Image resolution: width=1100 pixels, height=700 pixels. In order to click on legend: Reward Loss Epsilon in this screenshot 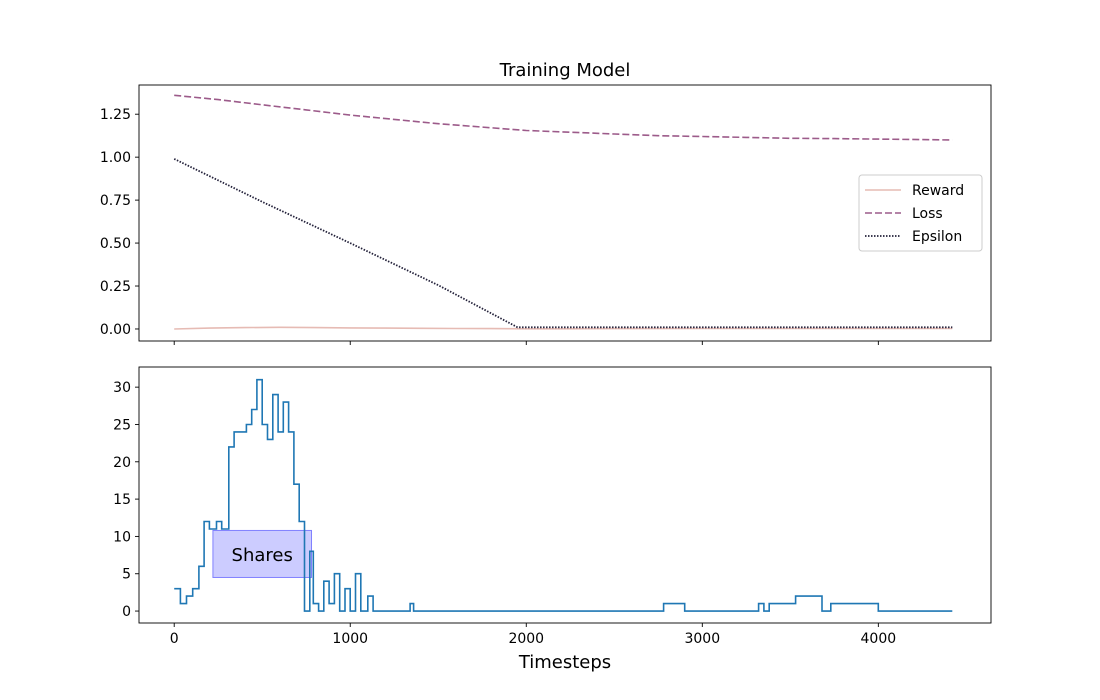, I will do `click(920, 213)`.